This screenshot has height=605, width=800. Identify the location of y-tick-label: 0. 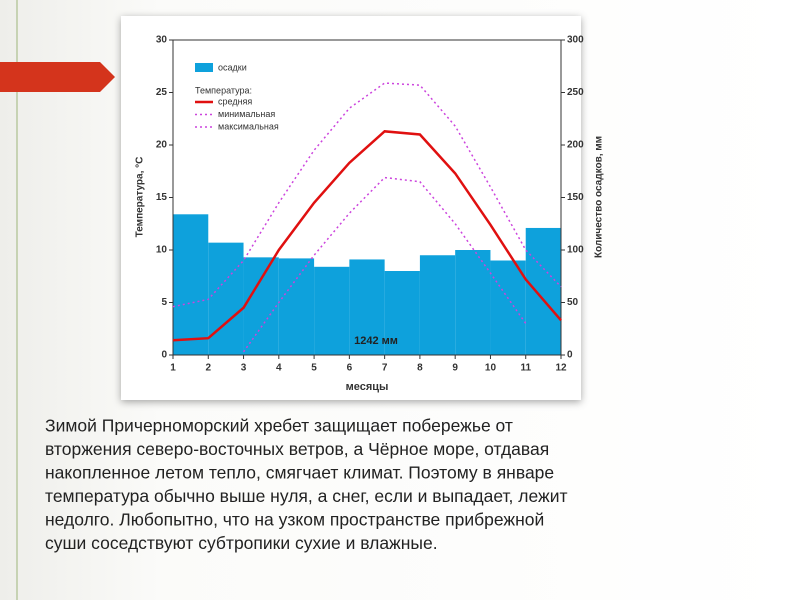
(164, 355).